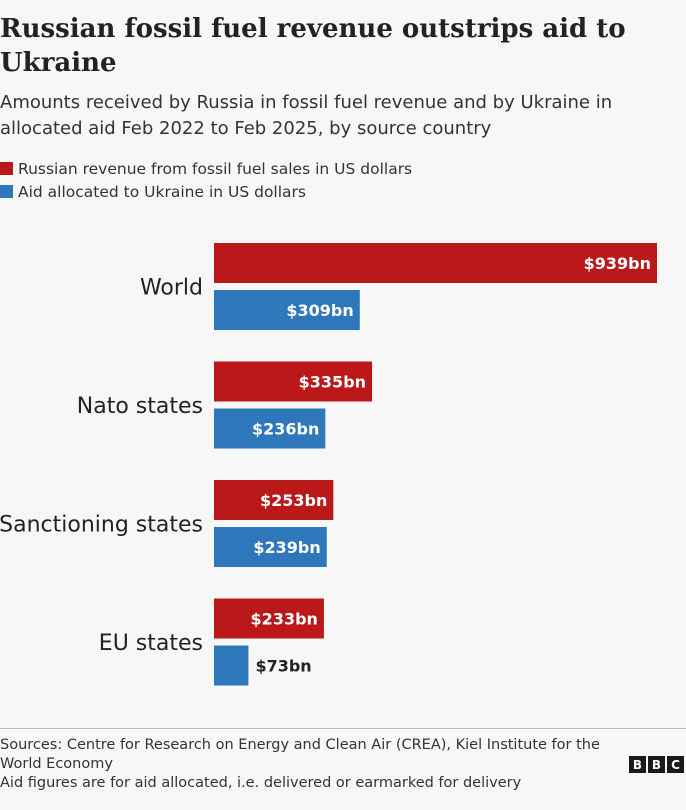  Describe the element at coordinates (283, 666) in the screenshot. I see `data-label-aid-eu-states: $73bn` at that location.